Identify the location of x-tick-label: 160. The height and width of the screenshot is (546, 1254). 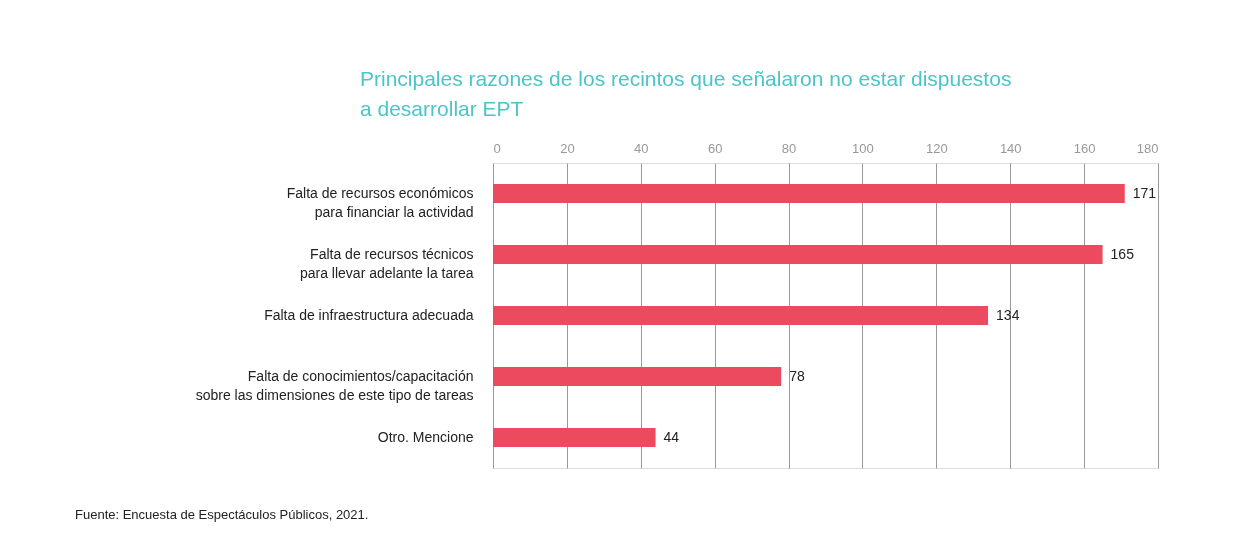
(1084, 148).